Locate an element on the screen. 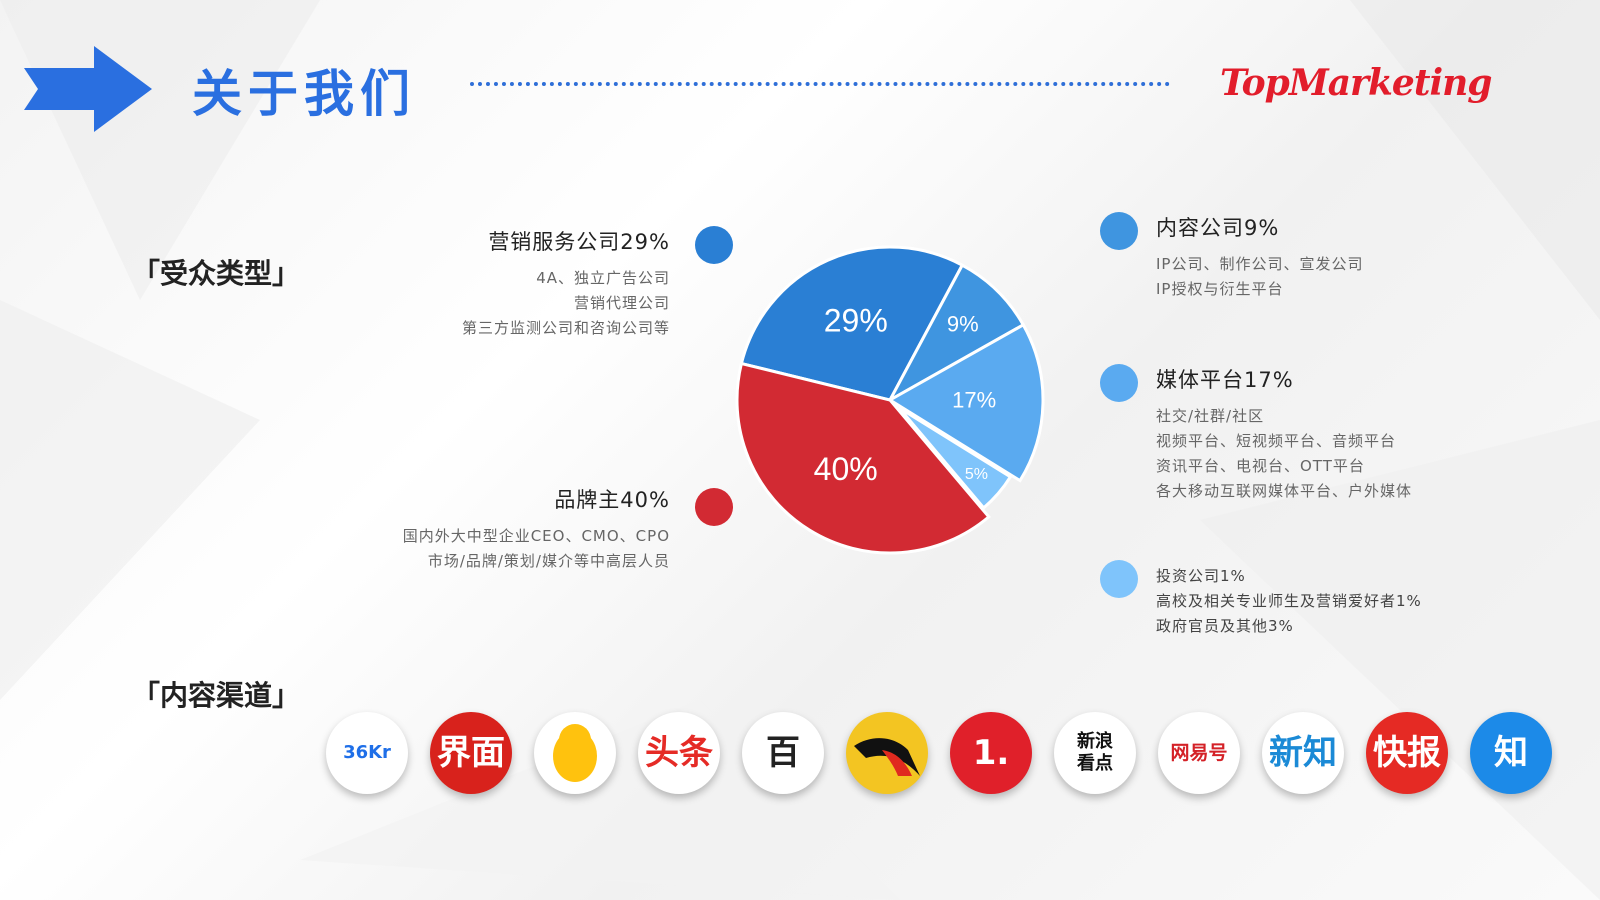 Image resolution: width=1600 pixels, height=900 pixels. legend-brand-title: 品牌主40% is located at coordinates (612, 500).